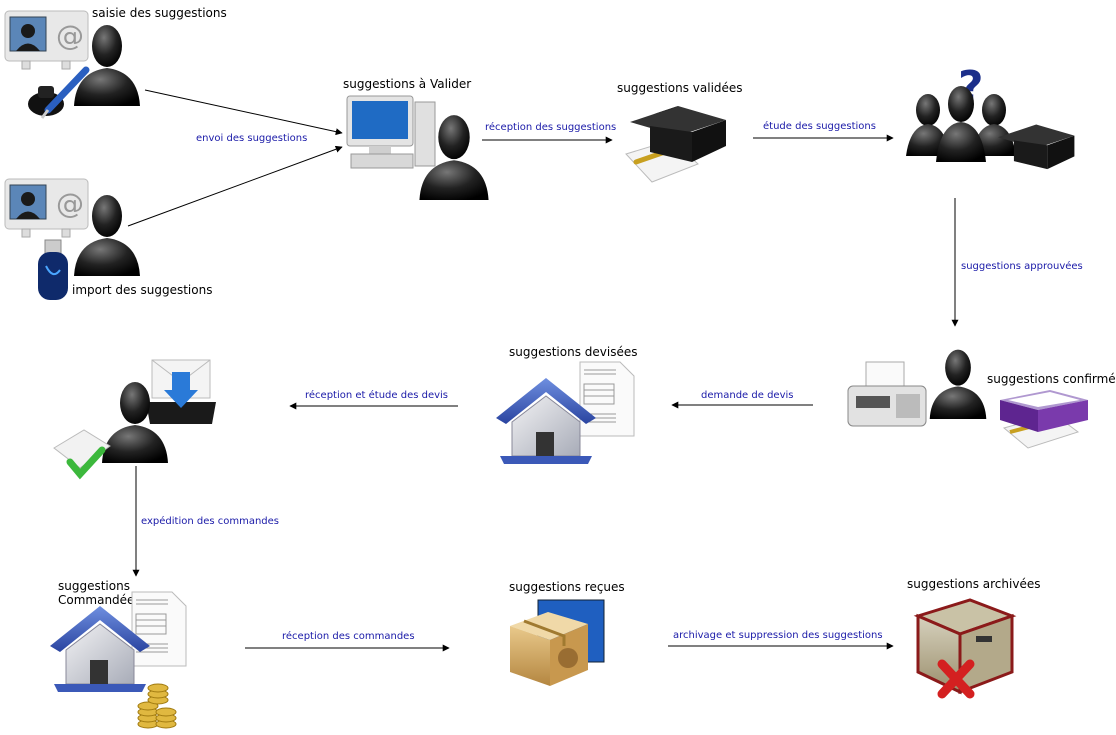 This screenshot has height=735, width=1116. What do you see at coordinates (961, 124) in the screenshot?
I see `person-group-icon` at bounding box center [961, 124].